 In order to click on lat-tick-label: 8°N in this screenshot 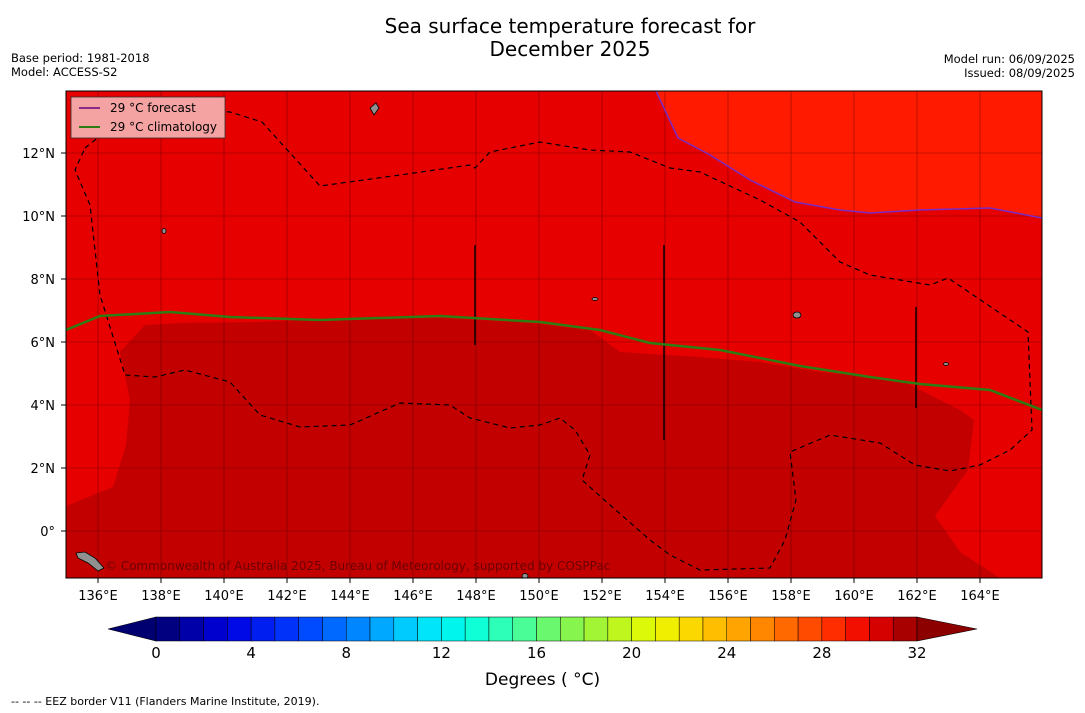, I will do `click(43, 280)`.